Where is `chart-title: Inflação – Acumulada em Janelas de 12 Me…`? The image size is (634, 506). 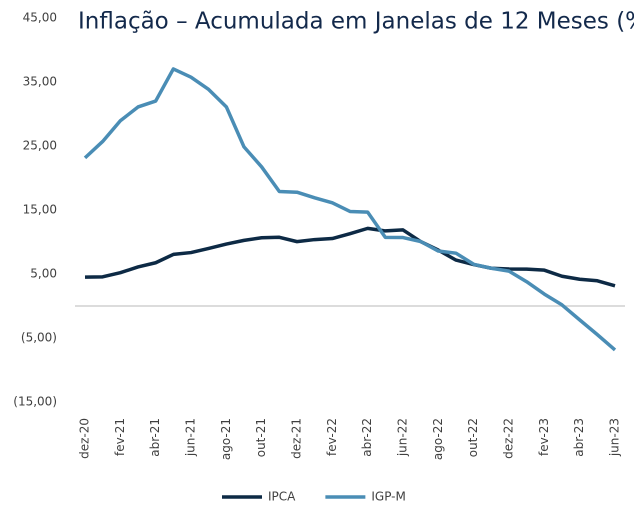 chart-title: Inflação – Acumulada em Janelas de 12 Me… is located at coordinates (356, 22).